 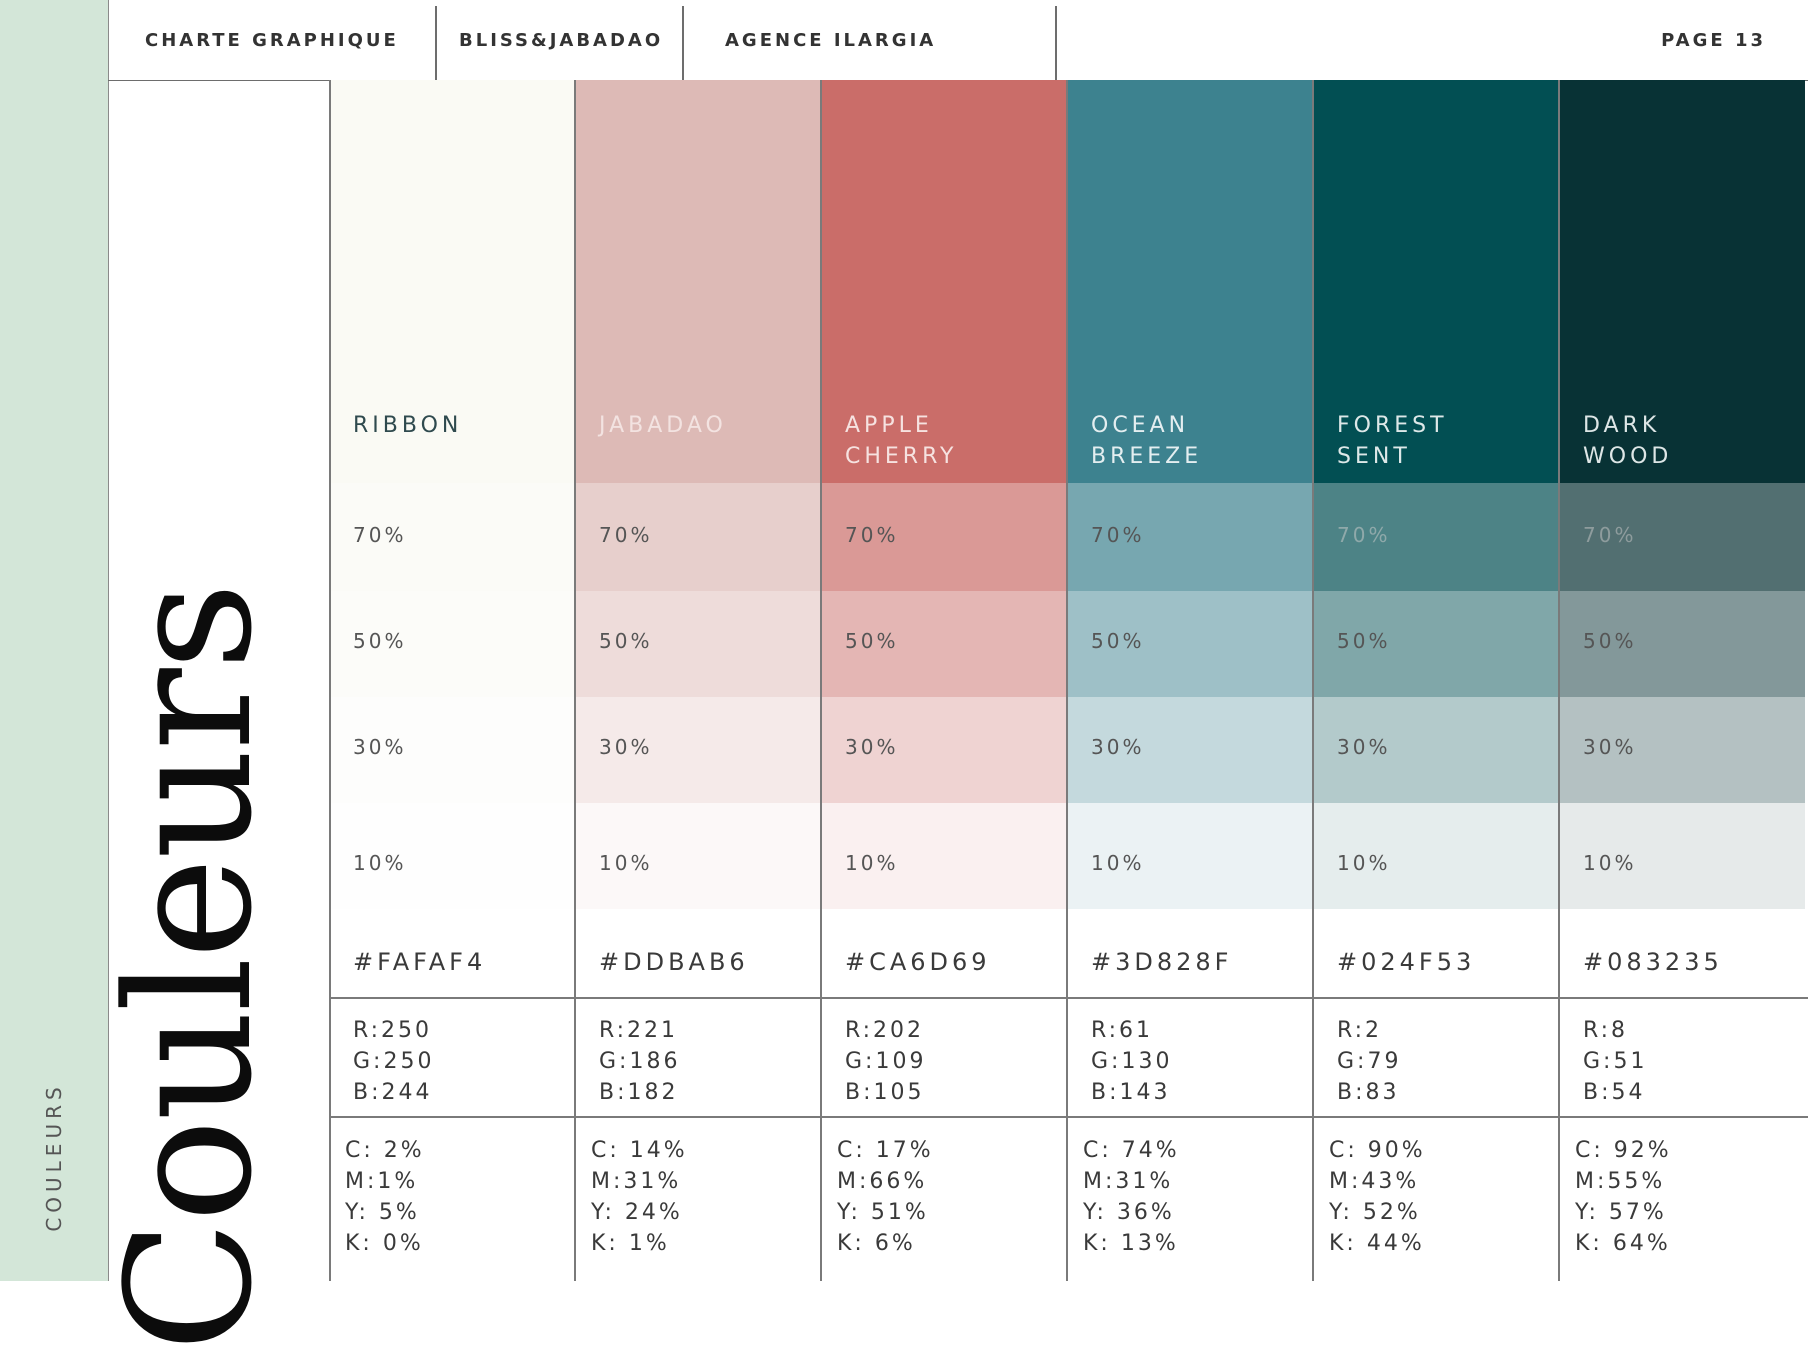 I want to click on rgb-value: B:83, so click(x=1368, y=1092).